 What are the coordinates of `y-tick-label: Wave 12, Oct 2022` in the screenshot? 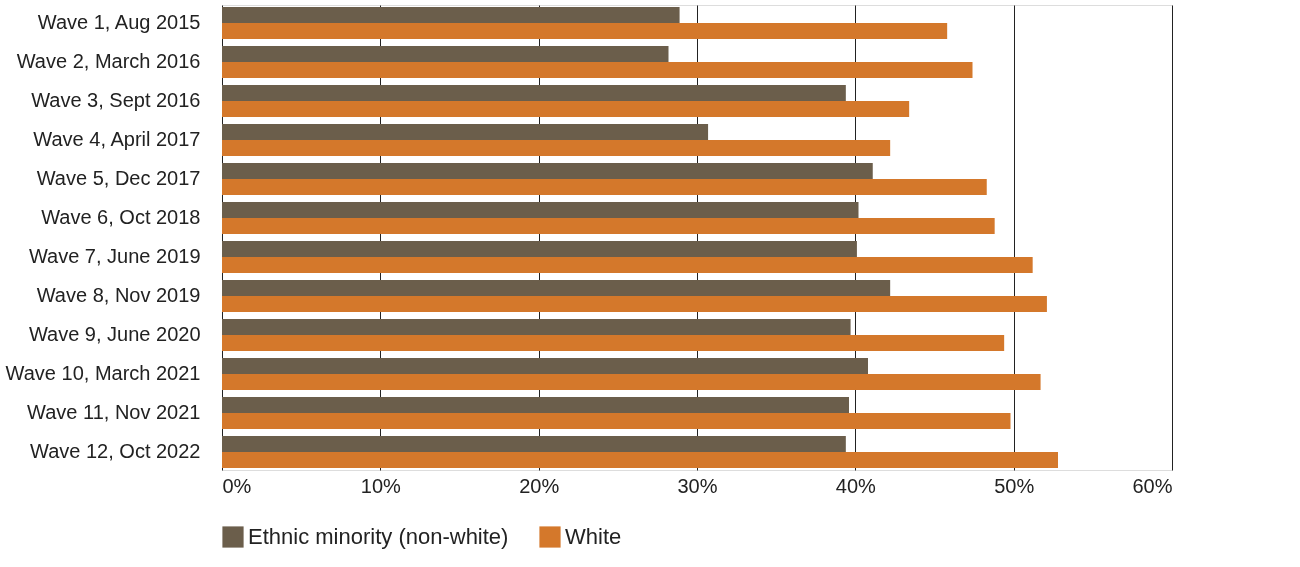 It's located at (115, 451).